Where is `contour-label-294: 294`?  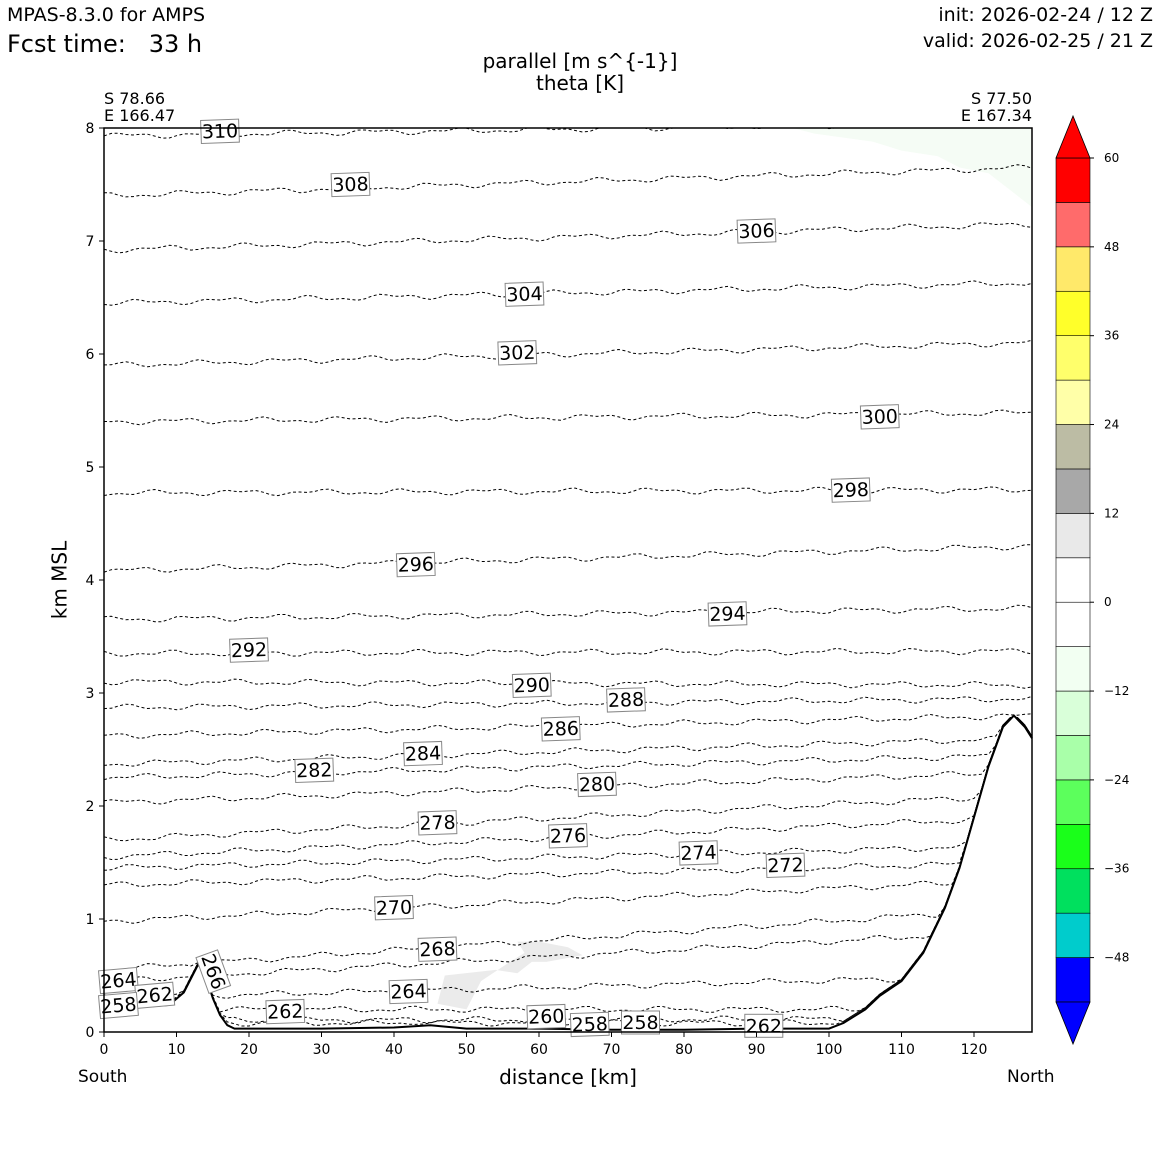 contour-label-294: 294 is located at coordinates (727, 614).